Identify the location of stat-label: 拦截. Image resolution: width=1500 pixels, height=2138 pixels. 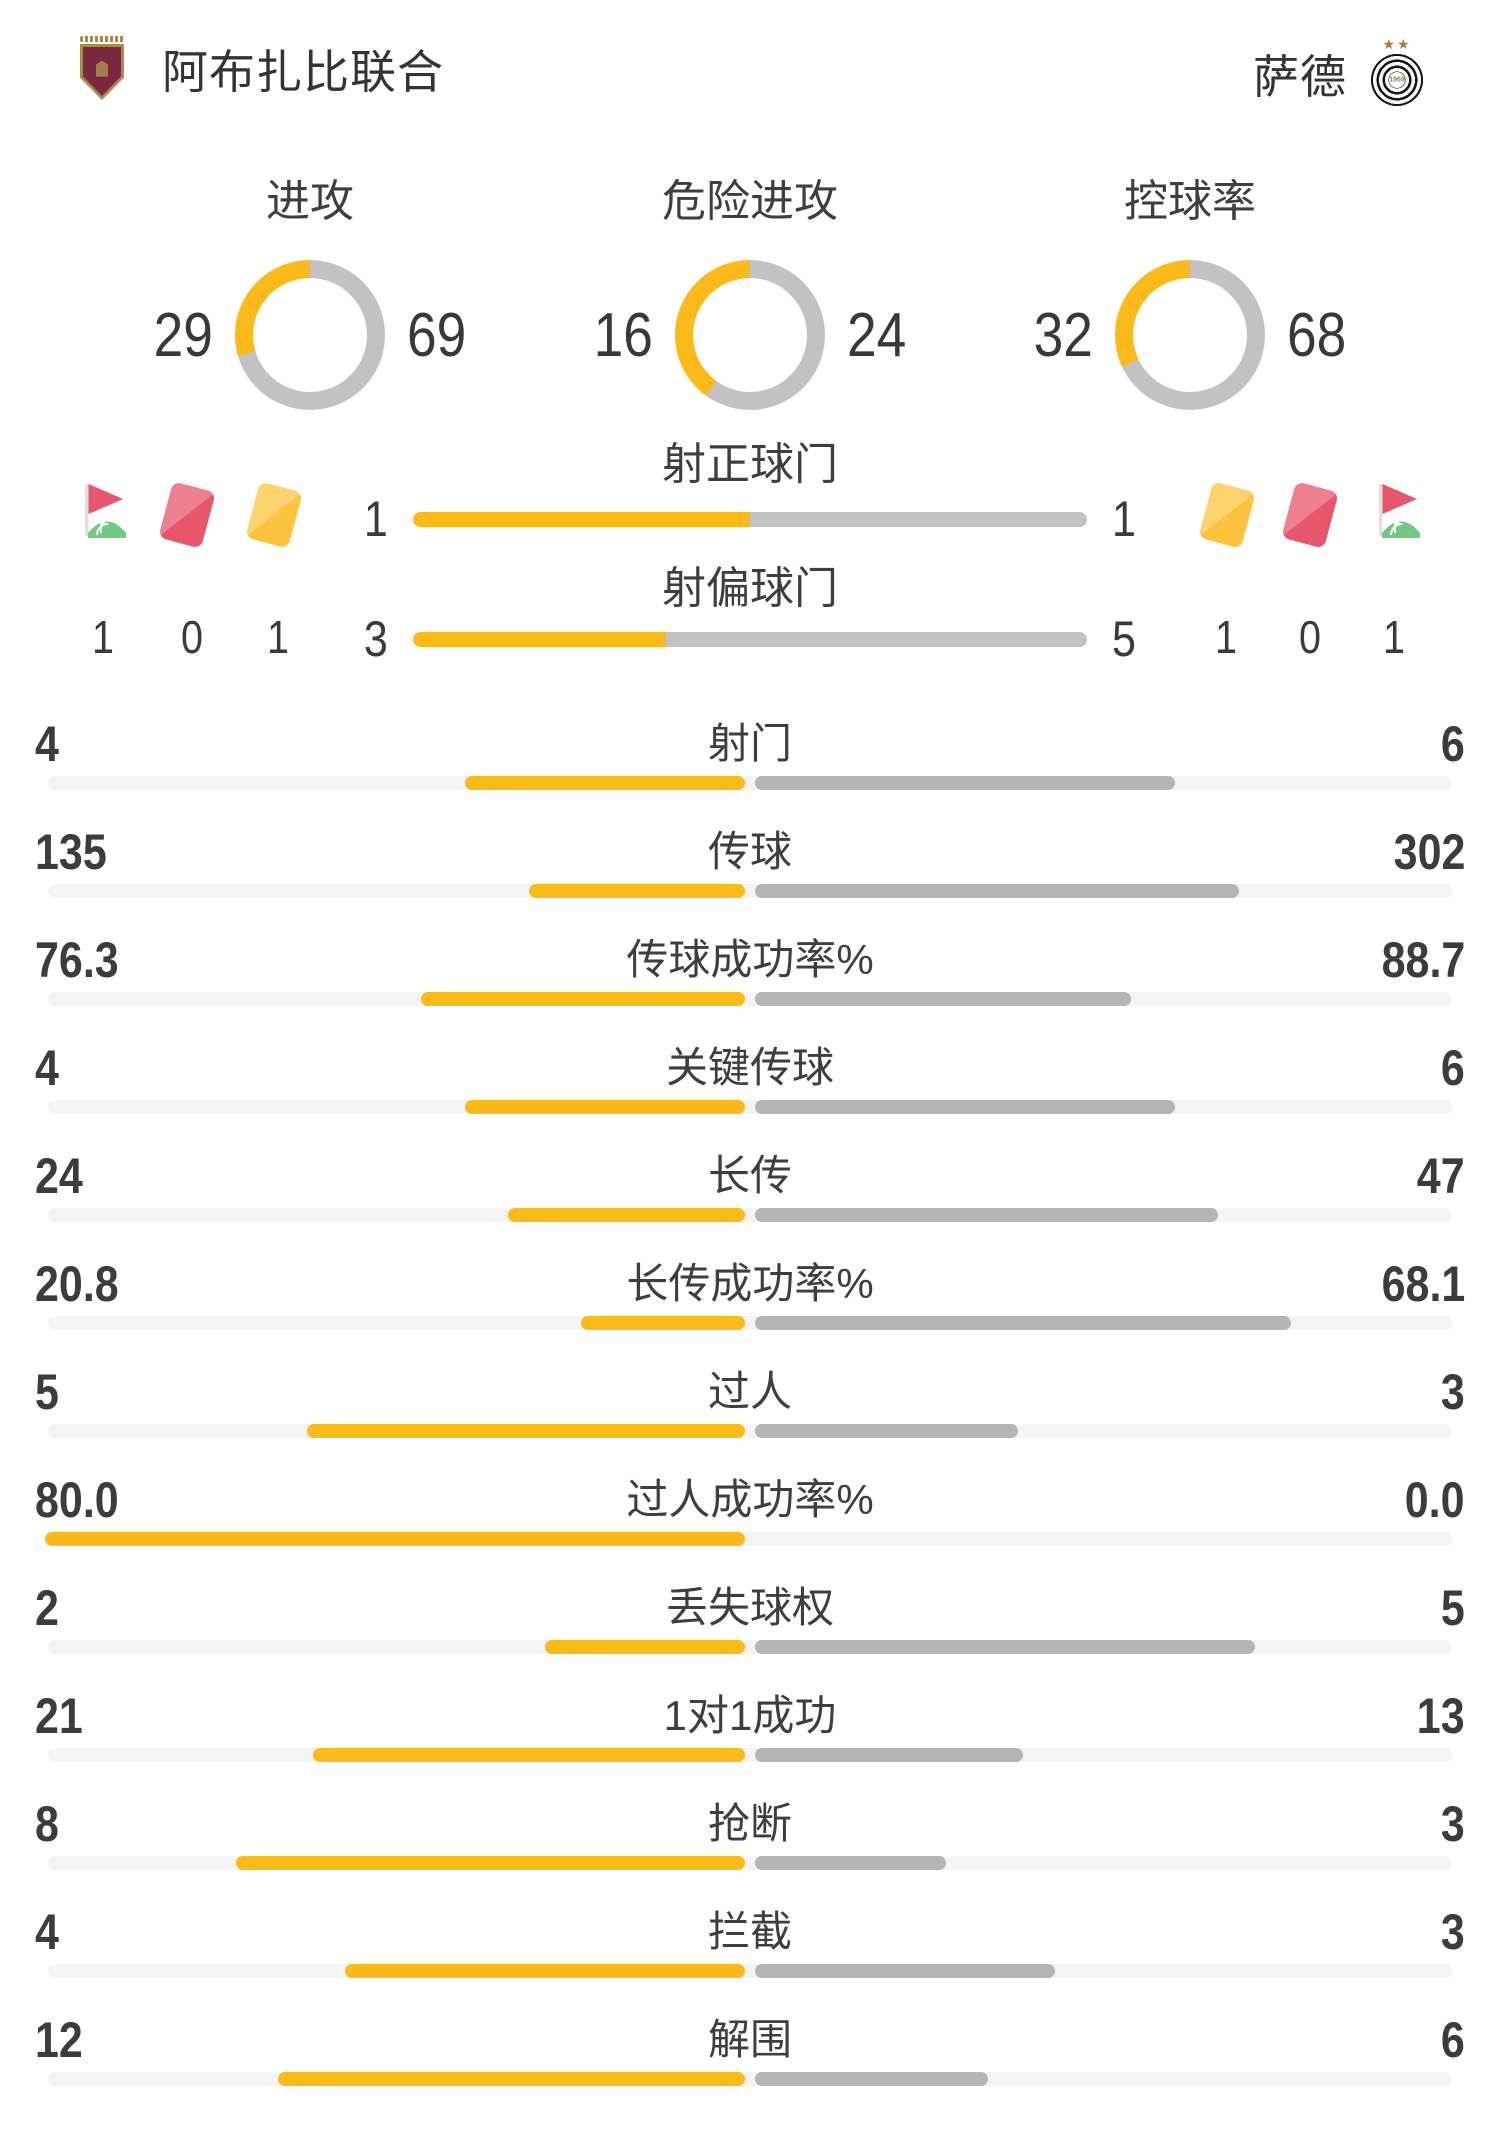
(750, 1931).